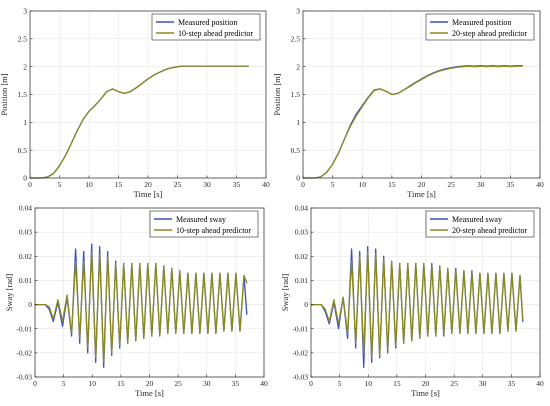  I want to click on legend: Measured position 20-step ahead predictor, so click(480, 27).